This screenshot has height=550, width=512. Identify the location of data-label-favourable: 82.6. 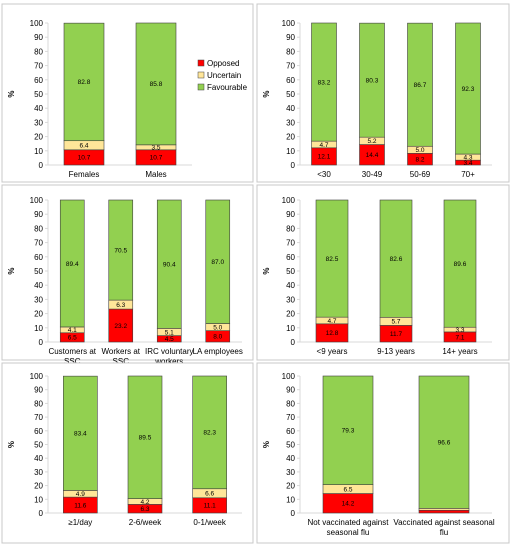
(396, 259).